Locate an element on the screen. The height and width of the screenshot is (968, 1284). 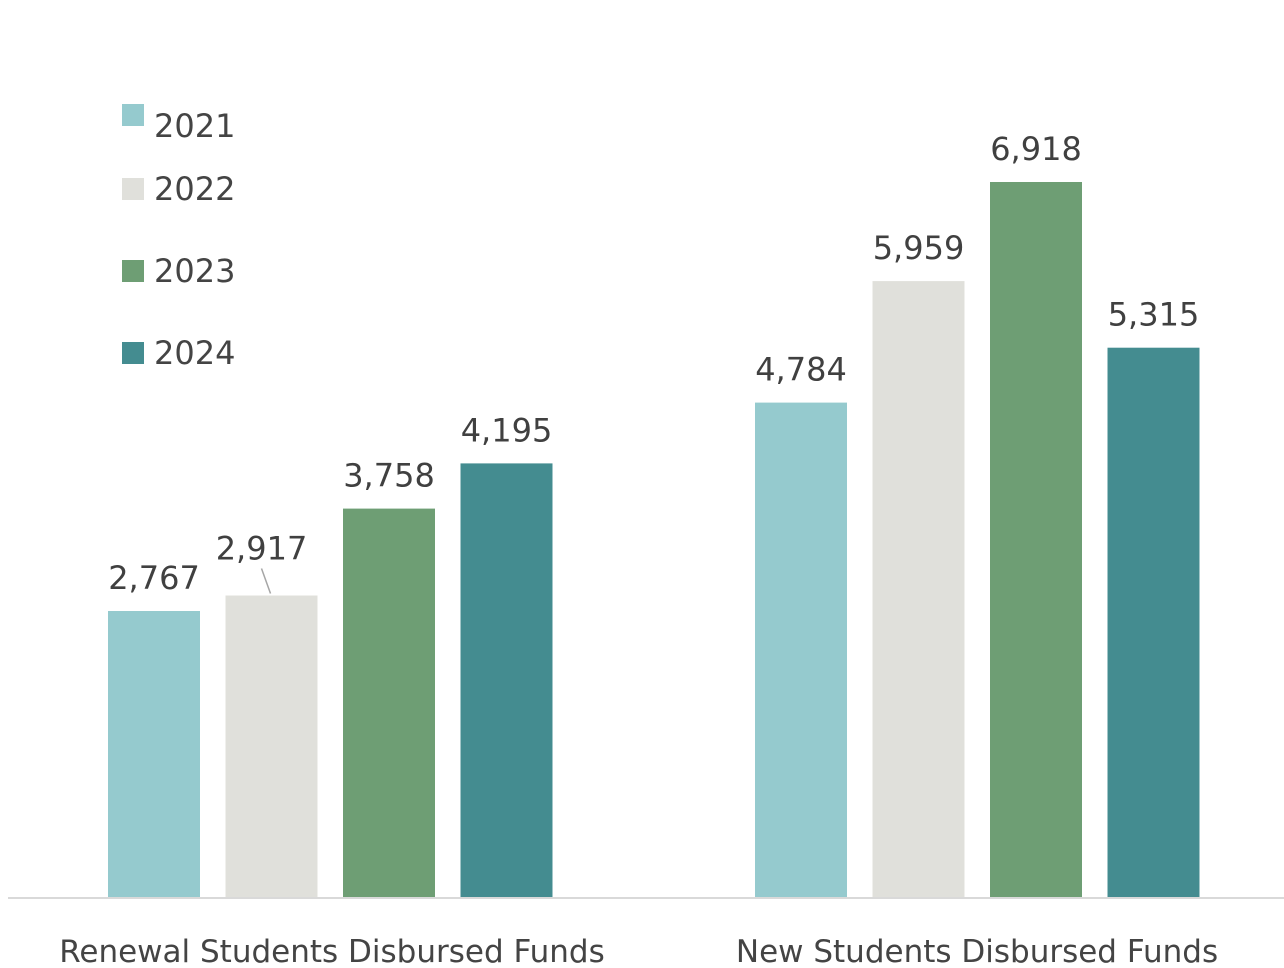
bar-2024-renewal is located at coordinates (506, 680).